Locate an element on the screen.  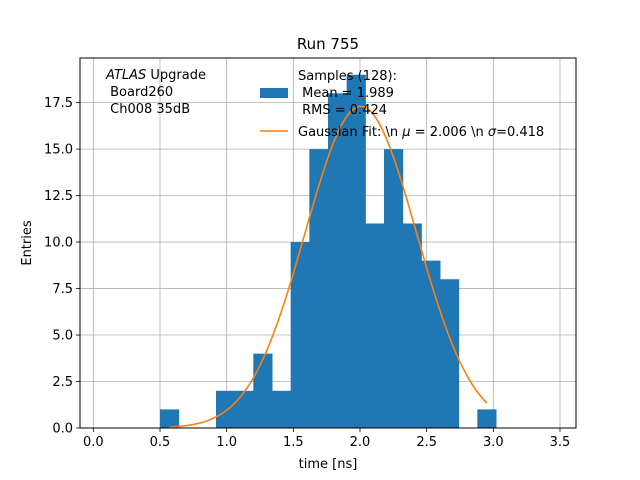
y-tick-label: 5.0 is located at coordinates (62, 336).